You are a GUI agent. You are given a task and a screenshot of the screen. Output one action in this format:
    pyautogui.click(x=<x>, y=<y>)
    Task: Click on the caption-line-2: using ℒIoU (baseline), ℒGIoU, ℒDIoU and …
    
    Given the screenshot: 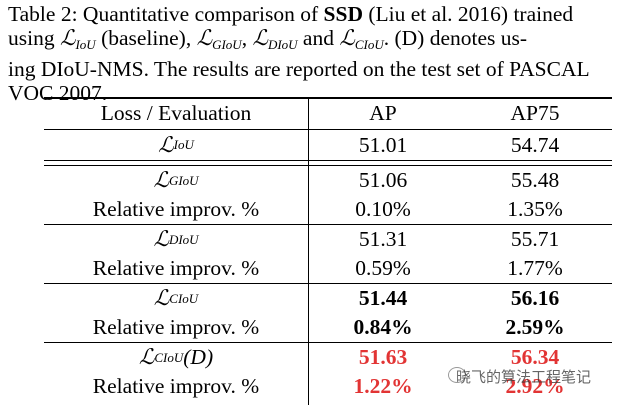 What is the action you would take?
    pyautogui.click(x=268, y=39)
    